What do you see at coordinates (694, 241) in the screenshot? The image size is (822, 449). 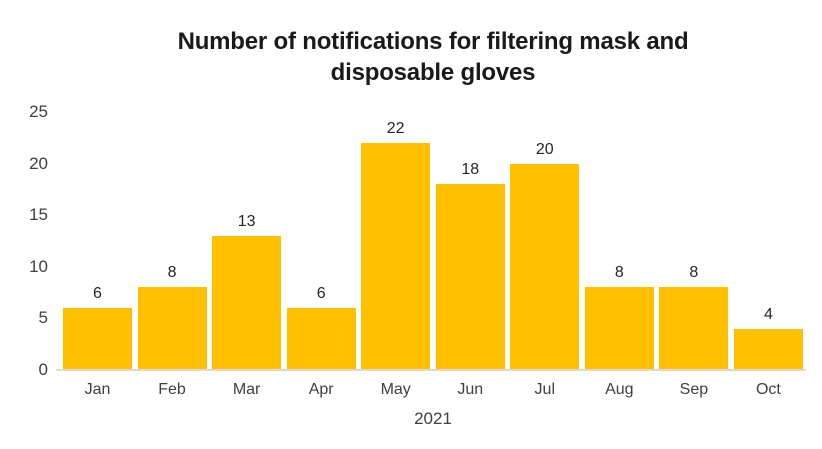 I see `bar-column-sep: 8` at bounding box center [694, 241].